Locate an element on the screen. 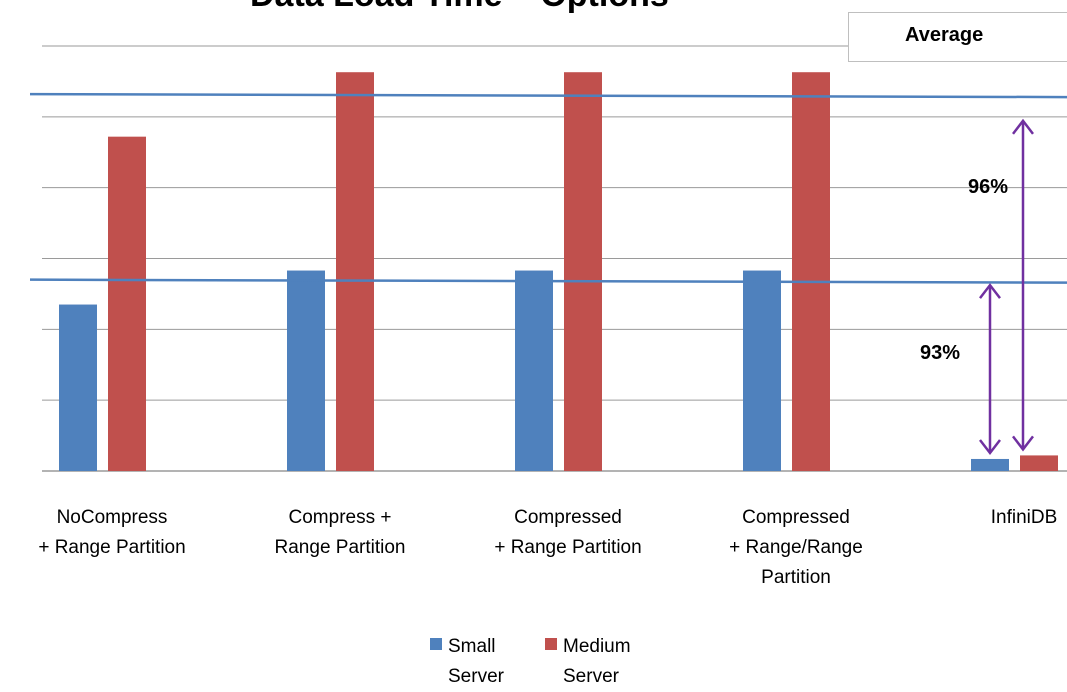  category-label-2: Compressed + Range Partition is located at coordinates (568, 532).